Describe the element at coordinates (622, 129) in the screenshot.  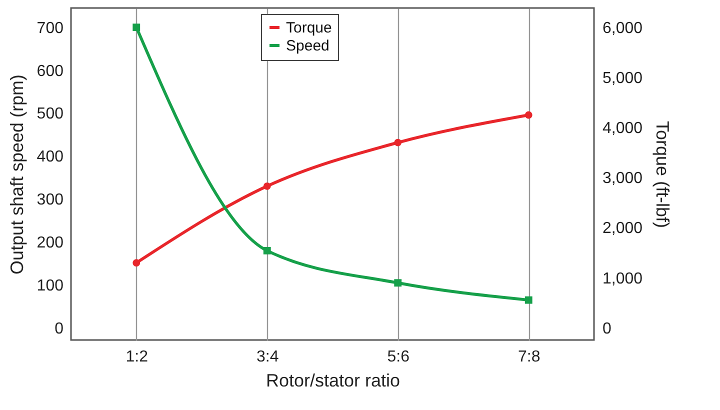
I see `y2-tick-label: 4,000` at that location.